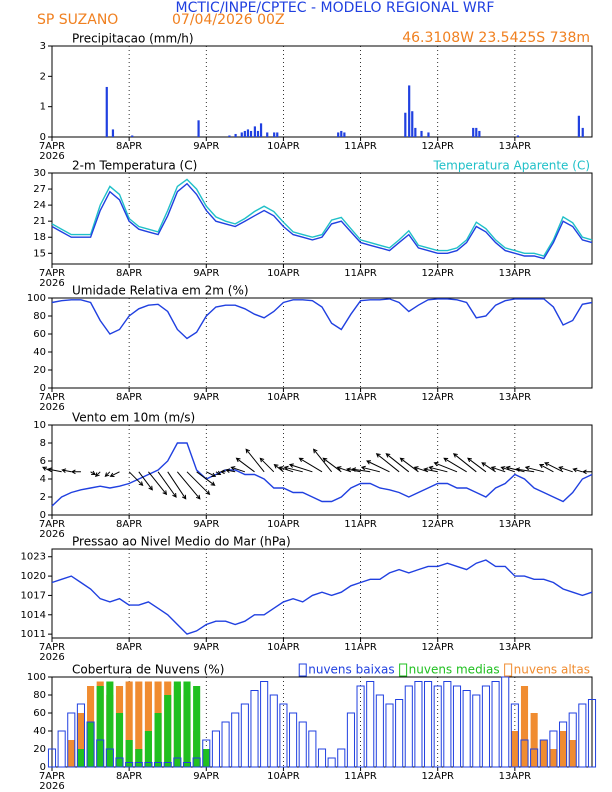 The width and height of the screenshot is (612, 792). What do you see at coordinates (43, 497) in the screenshot?
I see `y-tick-label: 2` at bounding box center [43, 497].